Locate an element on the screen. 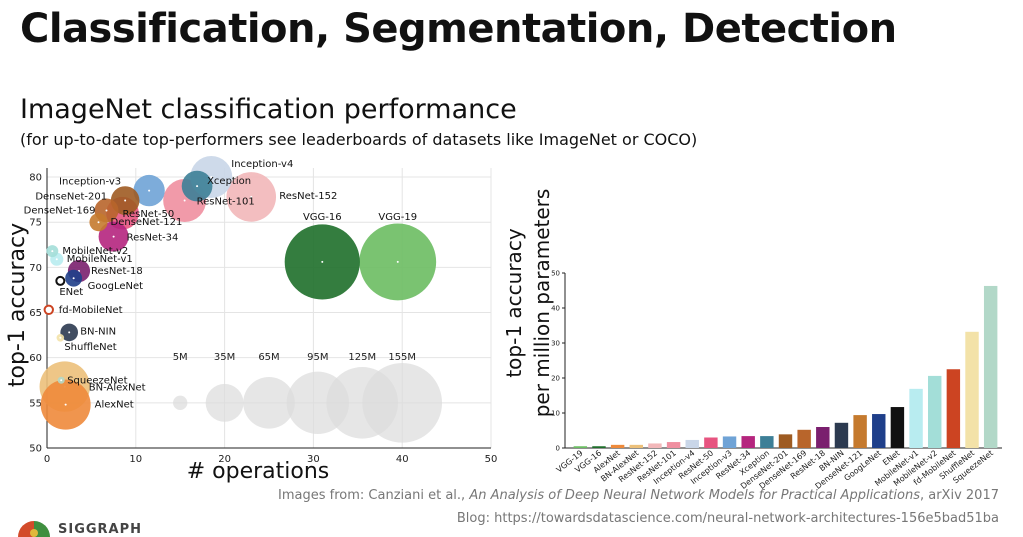 Image resolution: width=1023 pixels, height=537 pixels. point-label-shufflenet: ShuffleNet is located at coordinates (90, 347).